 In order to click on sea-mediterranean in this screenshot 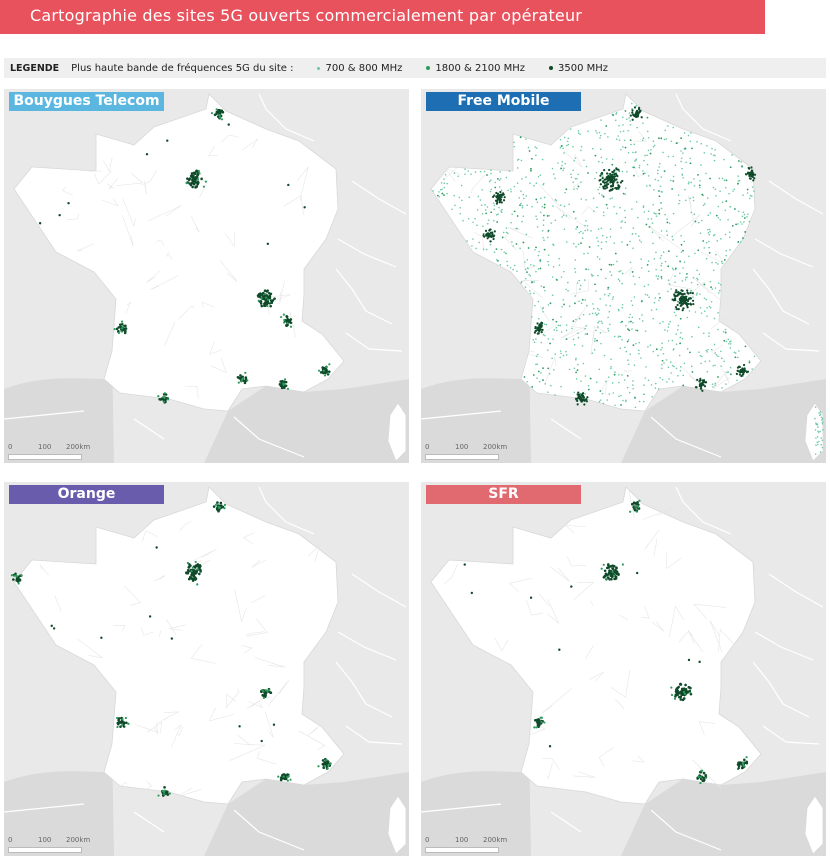, I will do `click(306, 421)`.